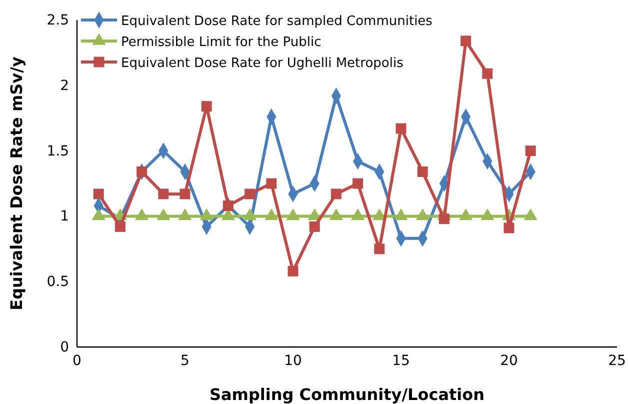 This screenshot has width=628, height=404. What do you see at coordinates (64, 216) in the screenshot?
I see `y-tick-label: 1` at bounding box center [64, 216].